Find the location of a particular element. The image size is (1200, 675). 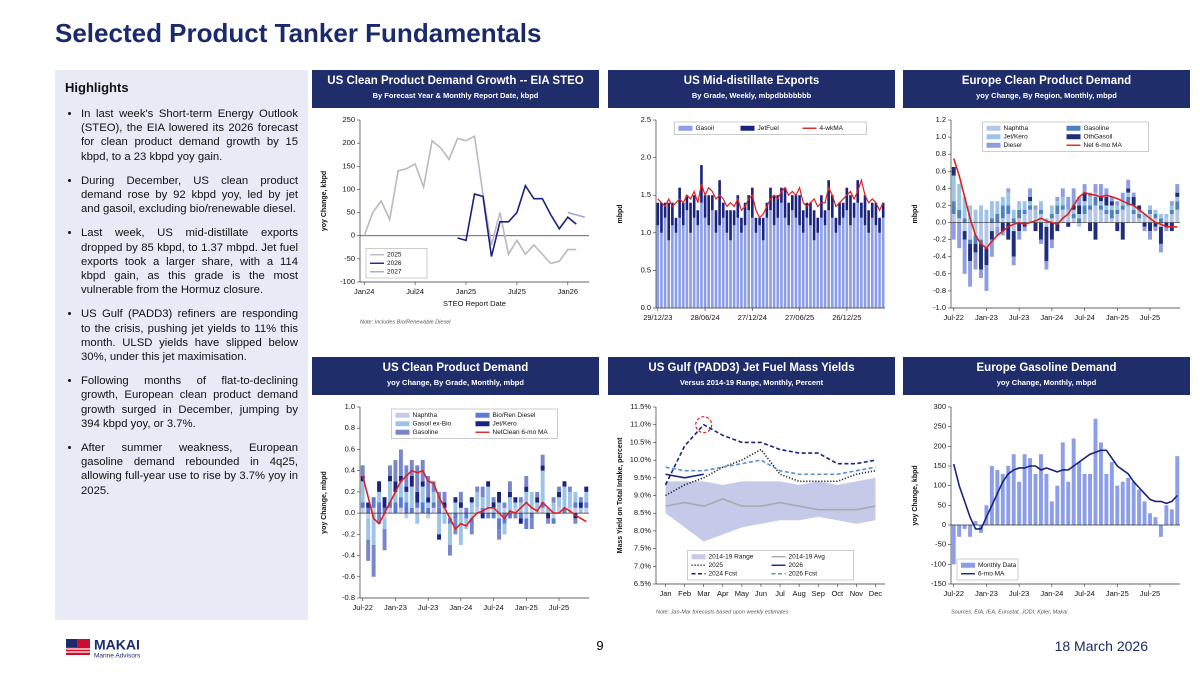

y-tick-label: 8.5% is located at coordinates (642, 512).